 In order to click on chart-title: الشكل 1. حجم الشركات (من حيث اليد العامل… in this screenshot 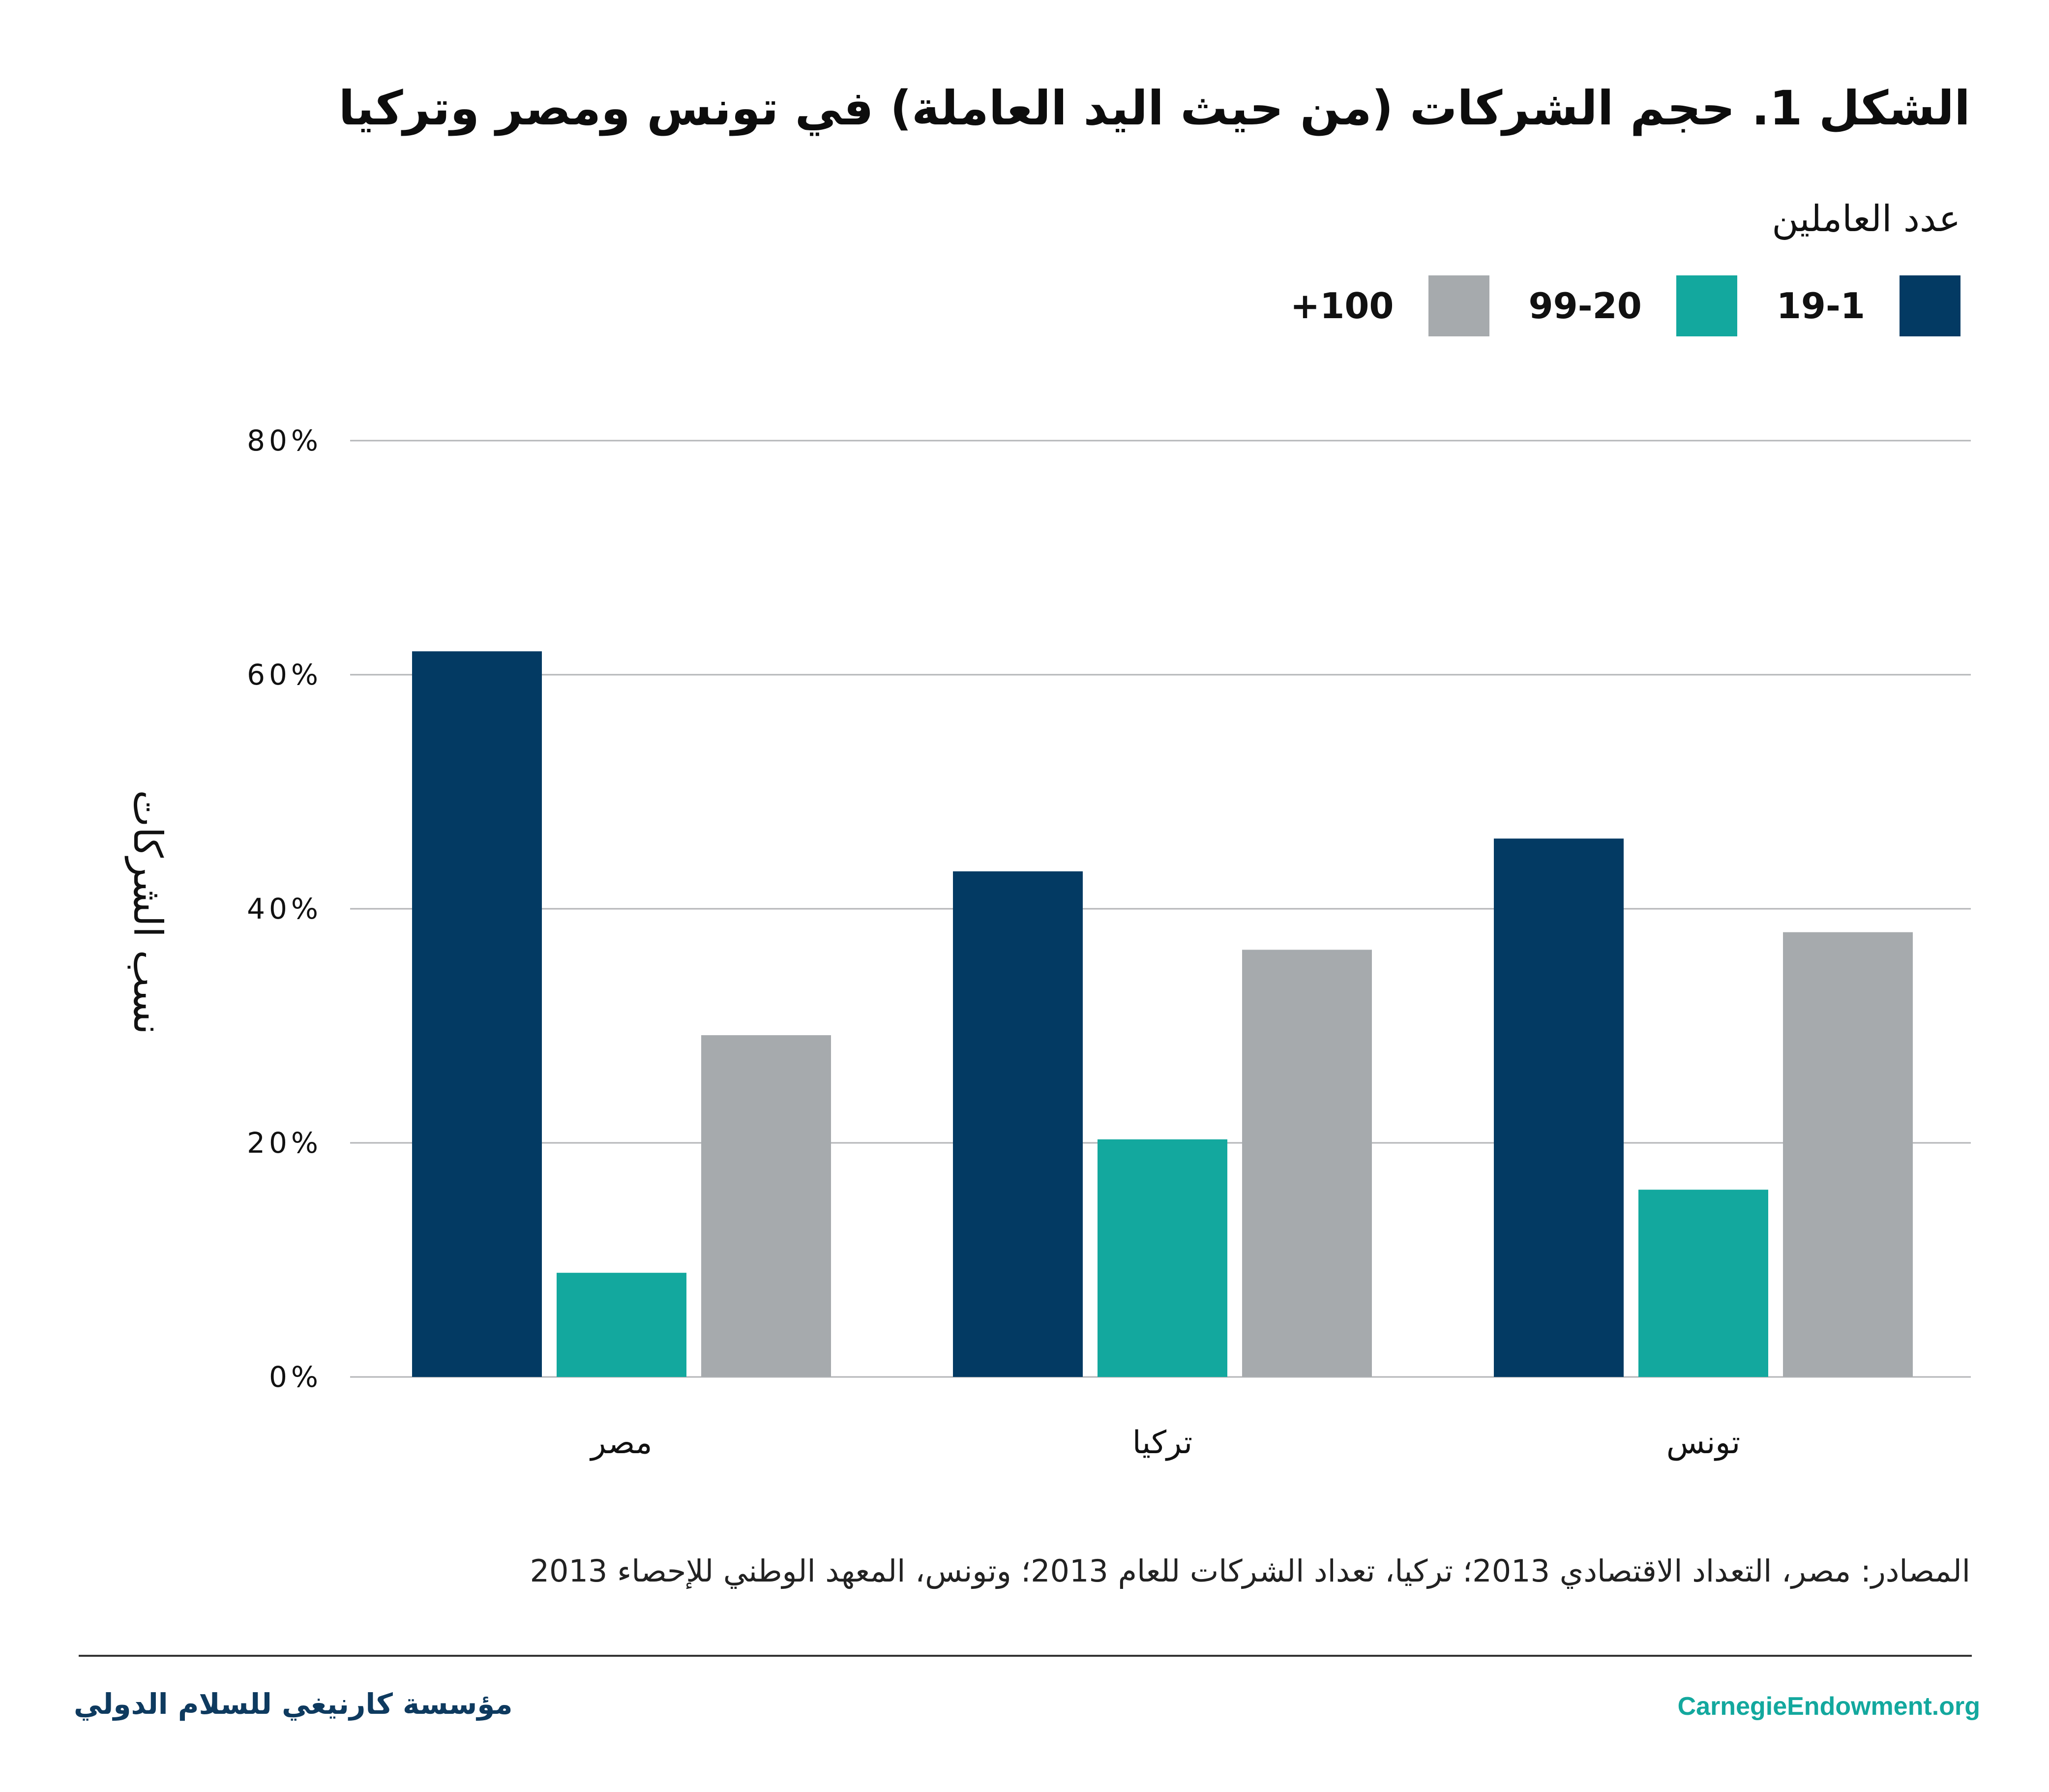, I will do `click(1154, 108)`.